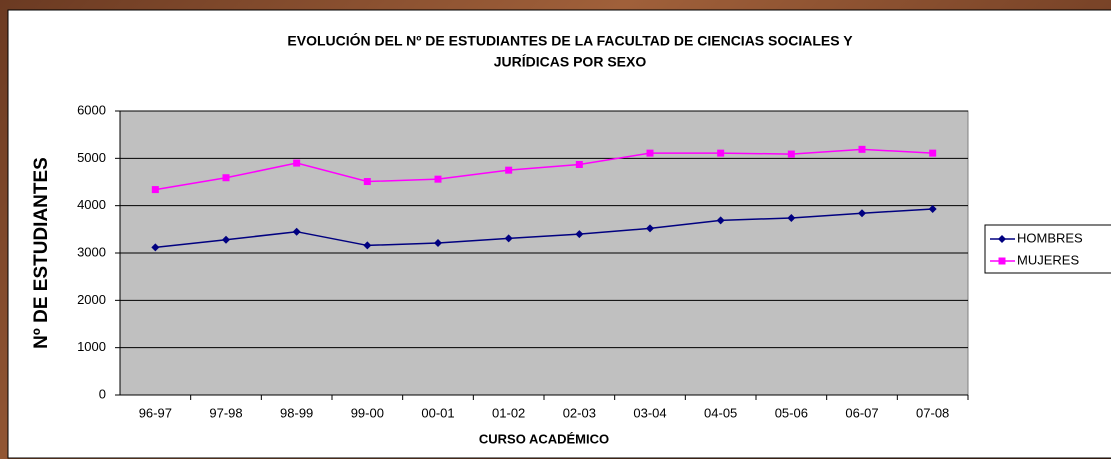 This screenshot has width=1111, height=459. Describe the element at coordinates (720, 412) in the screenshot. I see `x-tick-label: 04-05` at that location.